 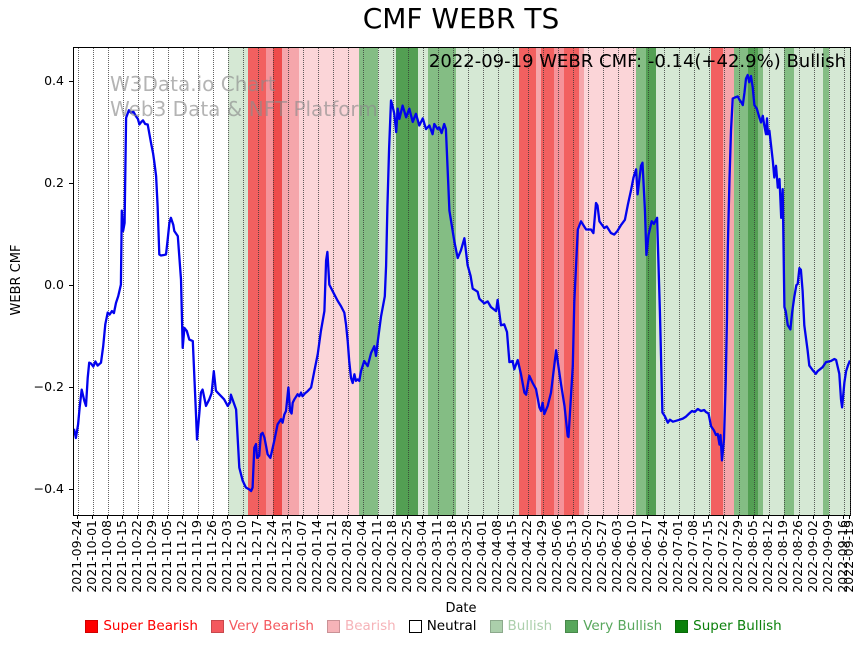 I want to click on x-tick-label: 2022-03-11, so click(x=437, y=556).